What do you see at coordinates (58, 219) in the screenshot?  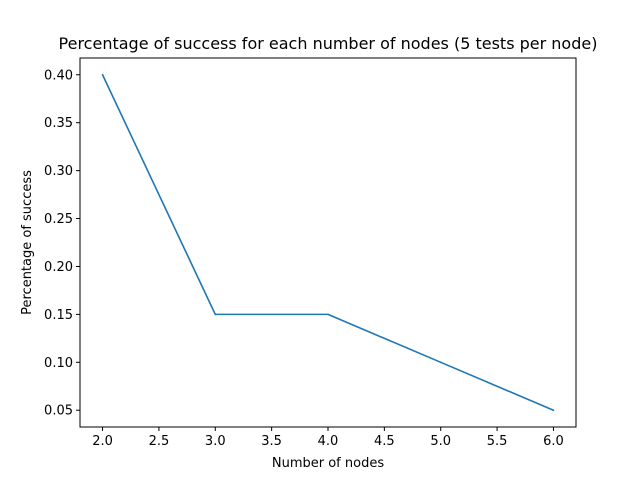 I see `y-tick-label: 0.25` at bounding box center [58, 219].